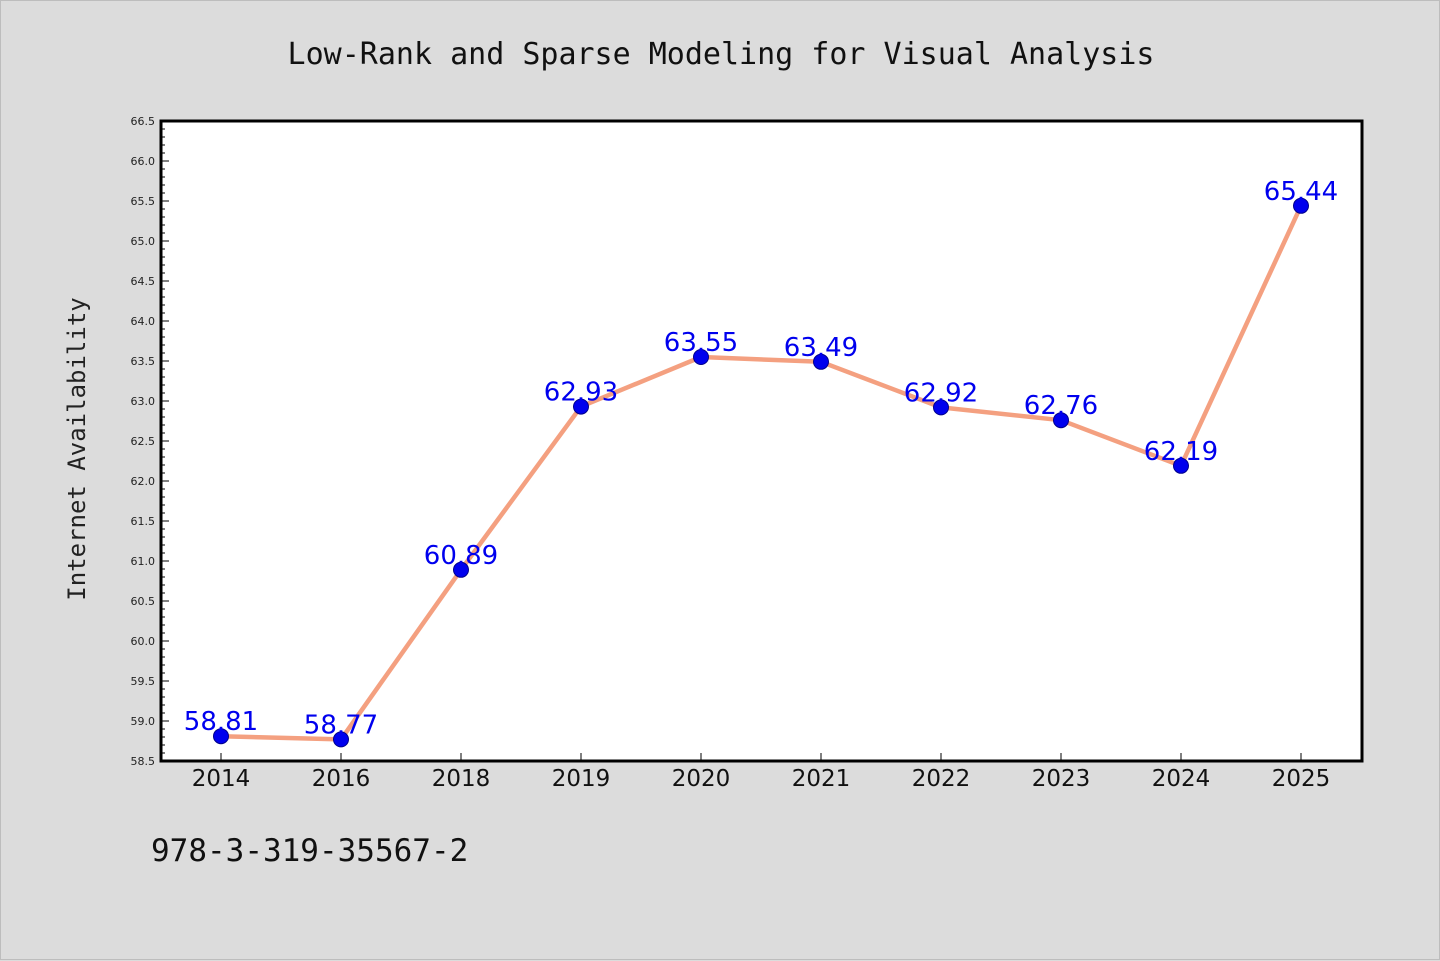  I want to click on data-label: 63.55, so click(701, 343).